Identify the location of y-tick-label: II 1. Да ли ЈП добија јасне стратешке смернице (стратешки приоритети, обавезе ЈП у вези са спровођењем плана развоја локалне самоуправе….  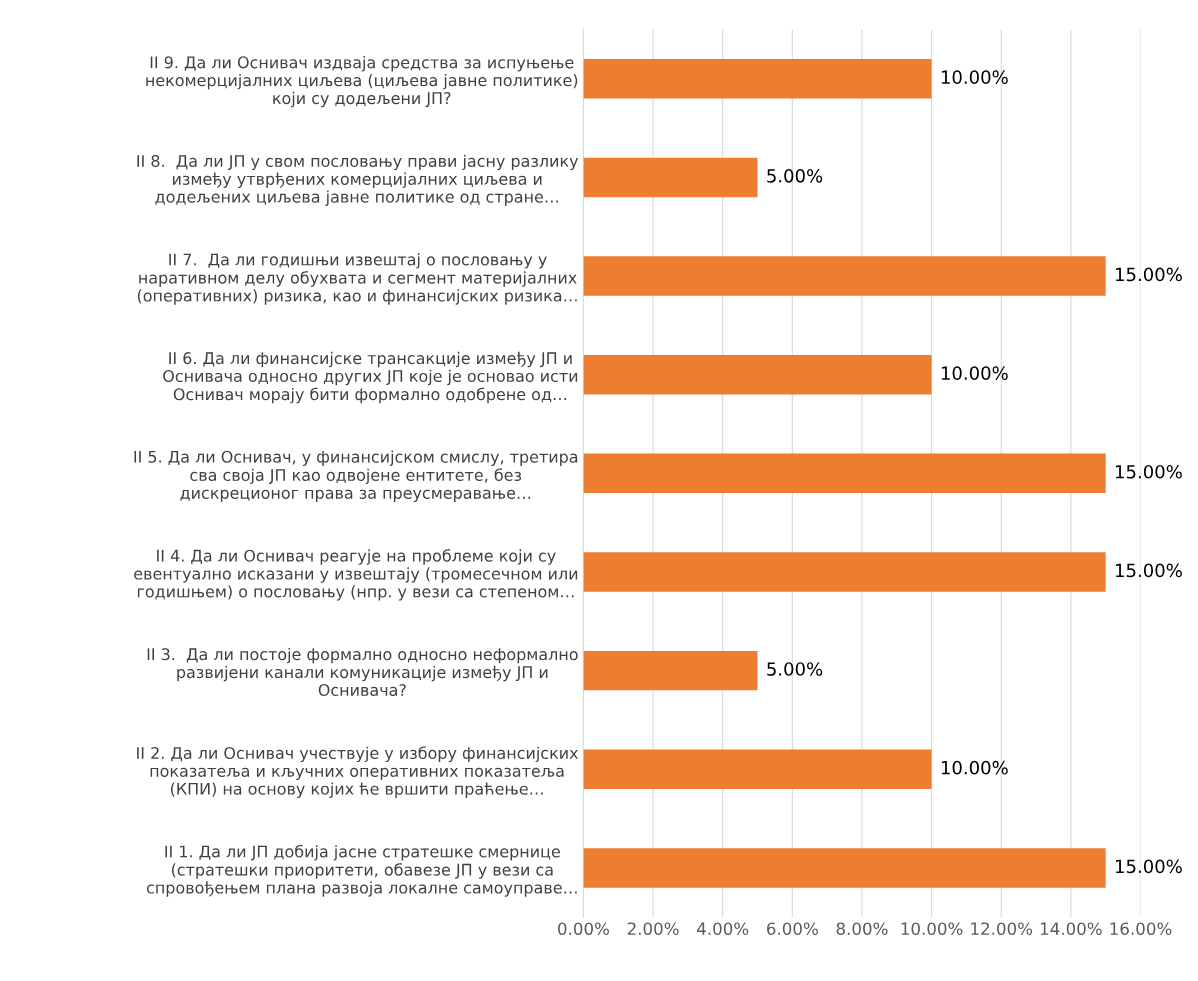
(361, 870).